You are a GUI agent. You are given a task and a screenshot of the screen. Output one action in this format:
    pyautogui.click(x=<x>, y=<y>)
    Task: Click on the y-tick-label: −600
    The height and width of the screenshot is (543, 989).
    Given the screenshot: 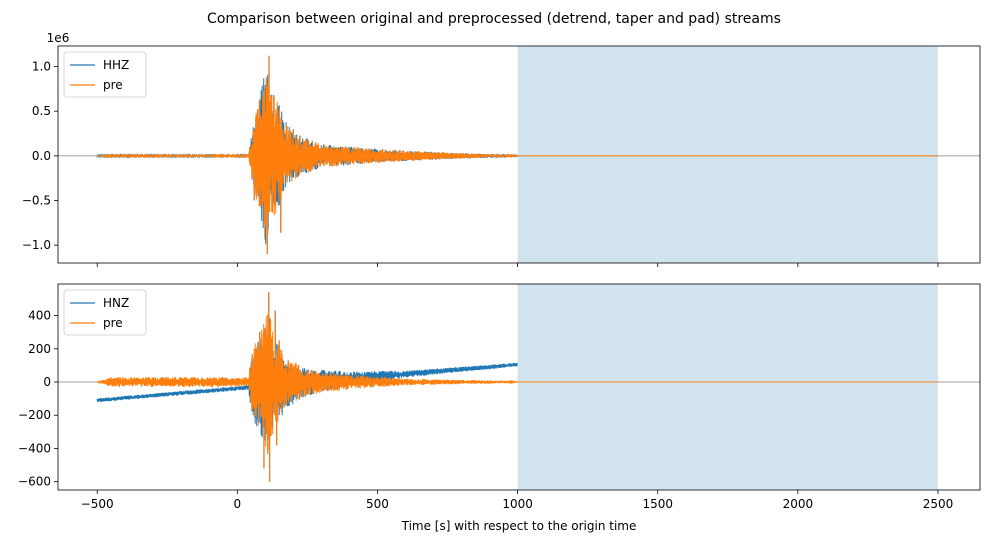 What is the action you would take?
    pyautogui.click(x=34, y=482)
    